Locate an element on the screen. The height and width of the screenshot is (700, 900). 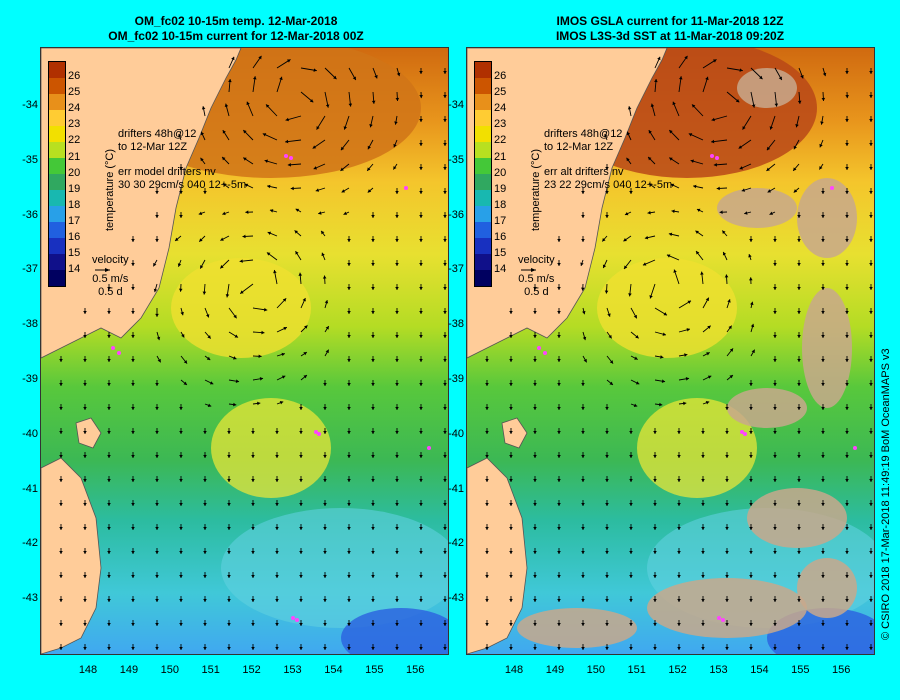
x-axis-tick-label: 154 is located at coordinates (333, 670).